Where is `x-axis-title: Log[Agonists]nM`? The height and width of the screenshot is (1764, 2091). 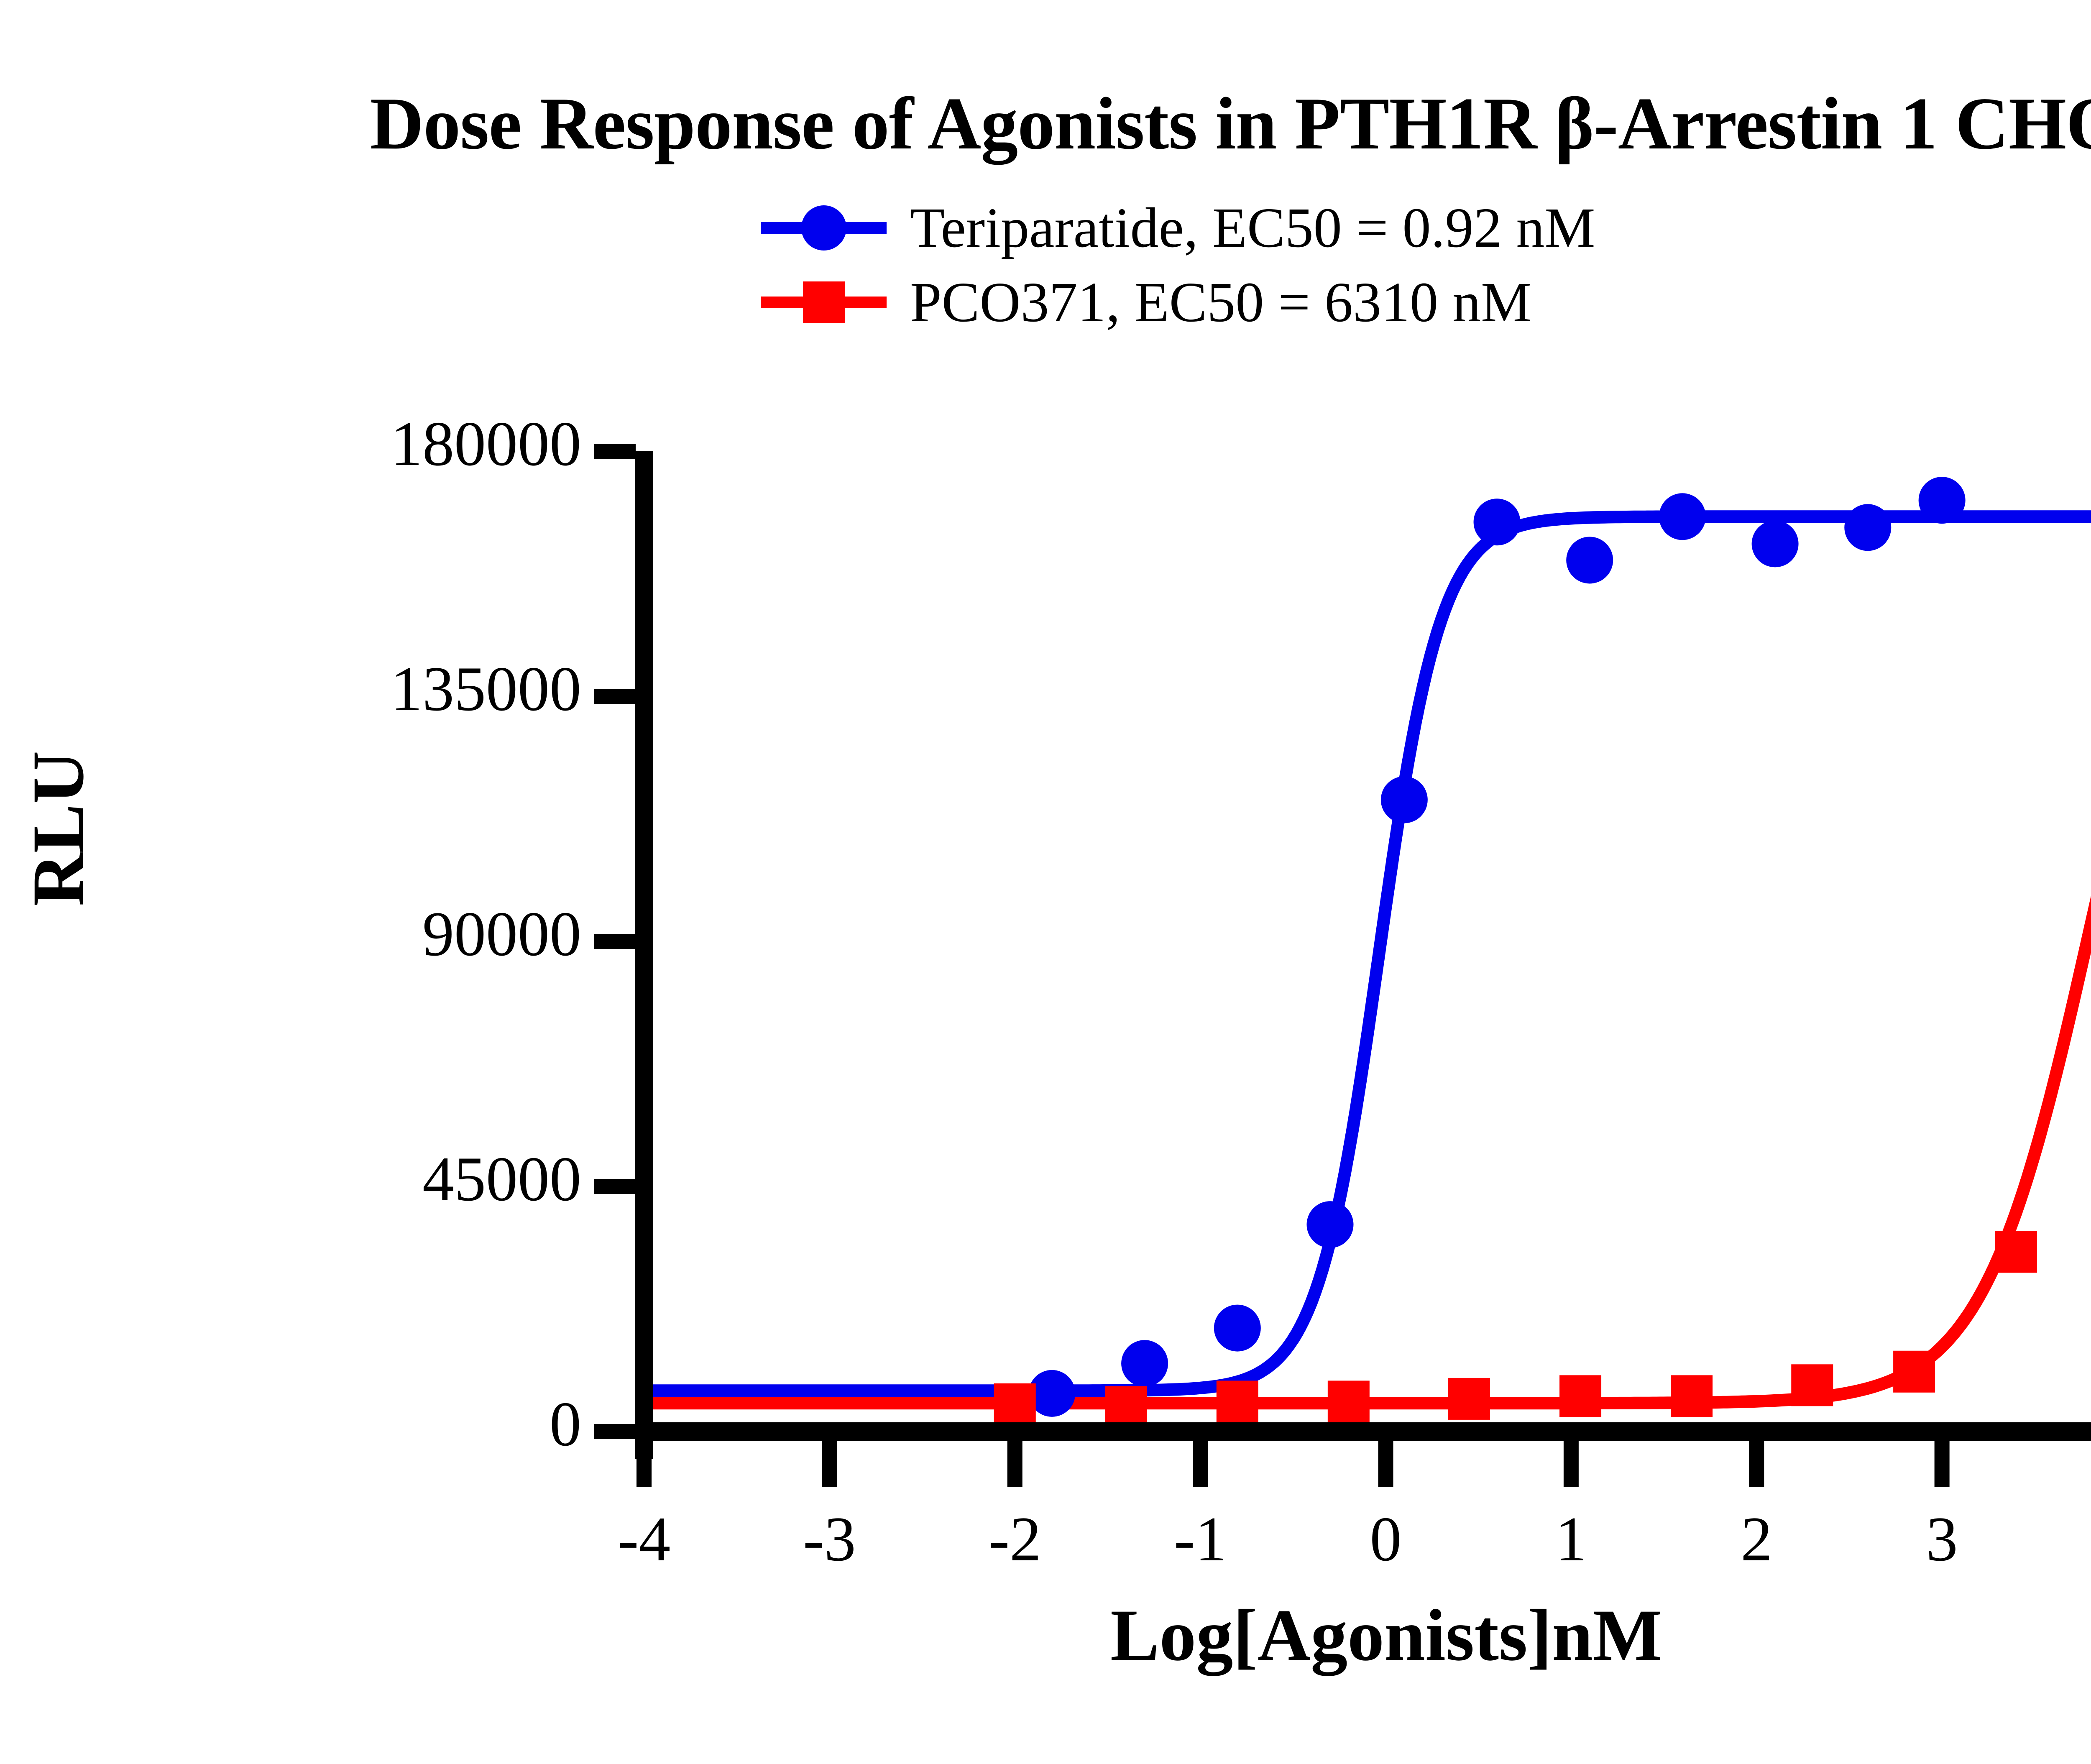
x-axis-title: Log[Agonists]nM is located at coordinates (1386, 1635).